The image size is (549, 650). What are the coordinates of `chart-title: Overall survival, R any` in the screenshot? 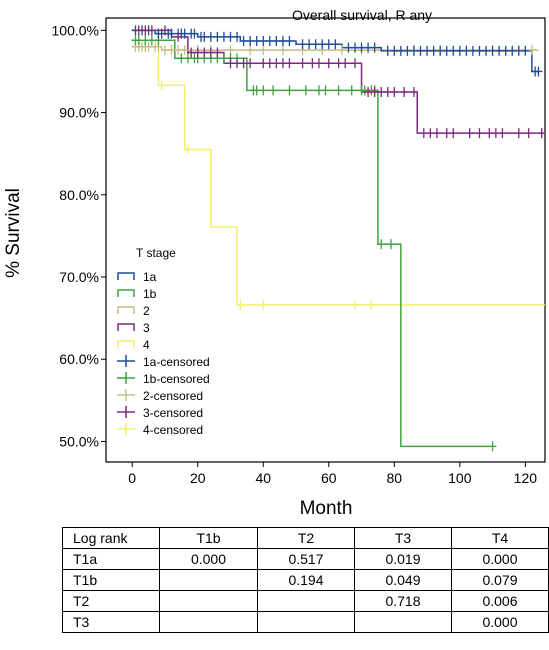 It's located at (362, 15).